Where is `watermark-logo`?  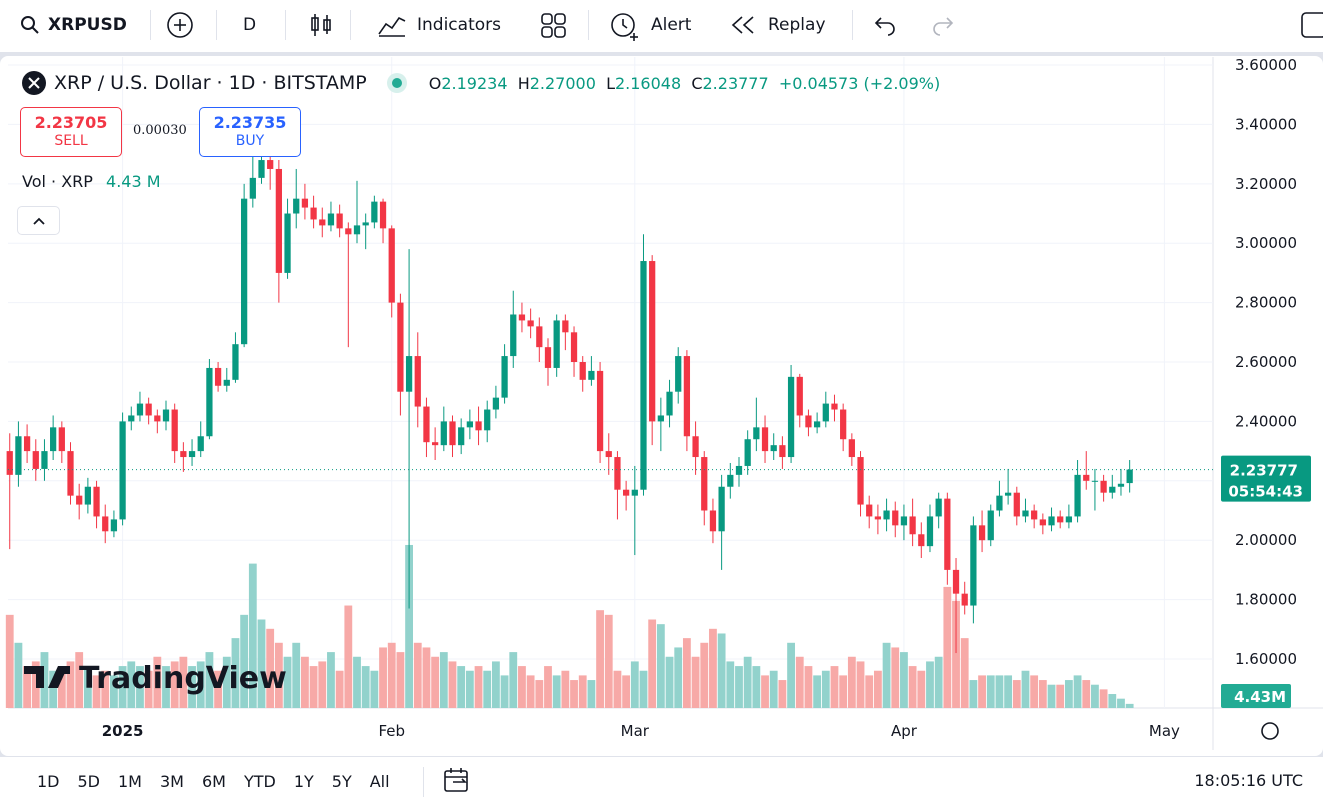 watermark-logo is located at coordinates (47, 677).